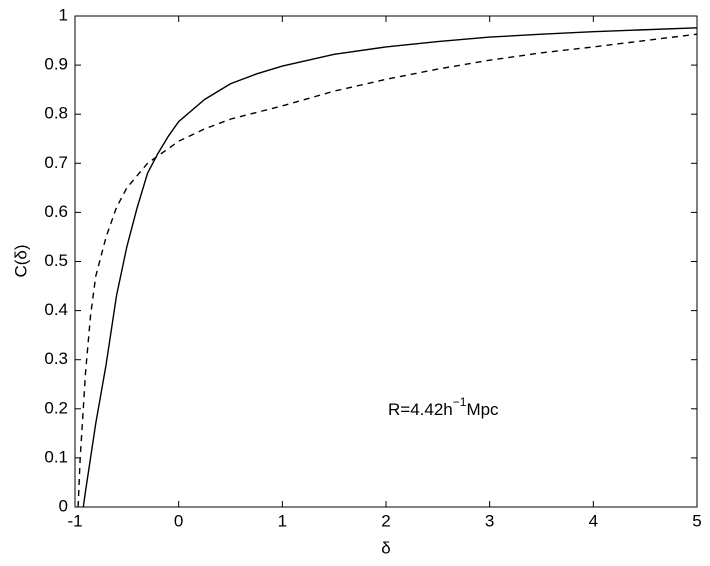 This screenshot has height=566, width=710. What do you see at coordinates (385, 547) in the screenshot?
I see `x-axis-label: δ` at bounding box center [385, 547].